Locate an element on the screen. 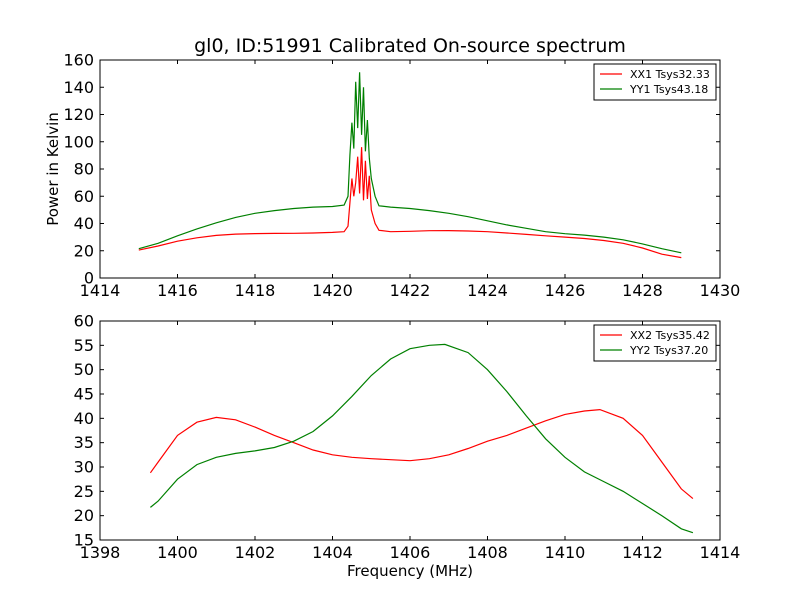  bottom-legend-box is located at coordinates (655, 343).